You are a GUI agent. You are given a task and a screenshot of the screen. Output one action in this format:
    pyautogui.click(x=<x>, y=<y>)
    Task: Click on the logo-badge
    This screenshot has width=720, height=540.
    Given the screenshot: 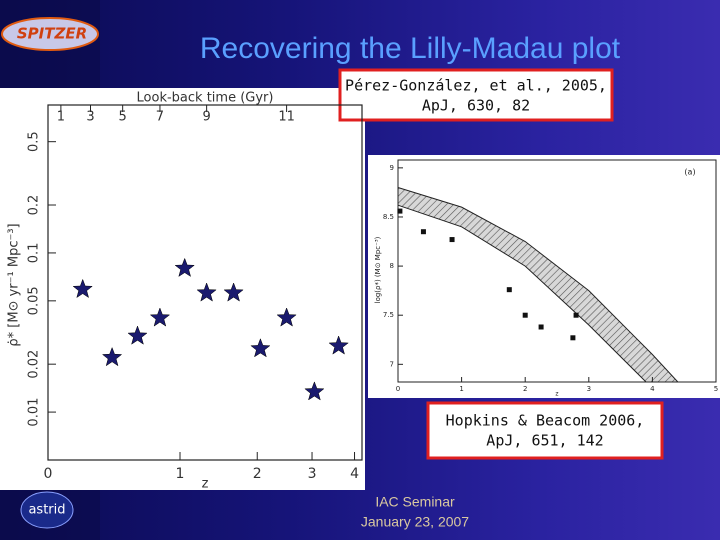 What is the action you would take?
    pyautogui.click(x=50, y=34)
    